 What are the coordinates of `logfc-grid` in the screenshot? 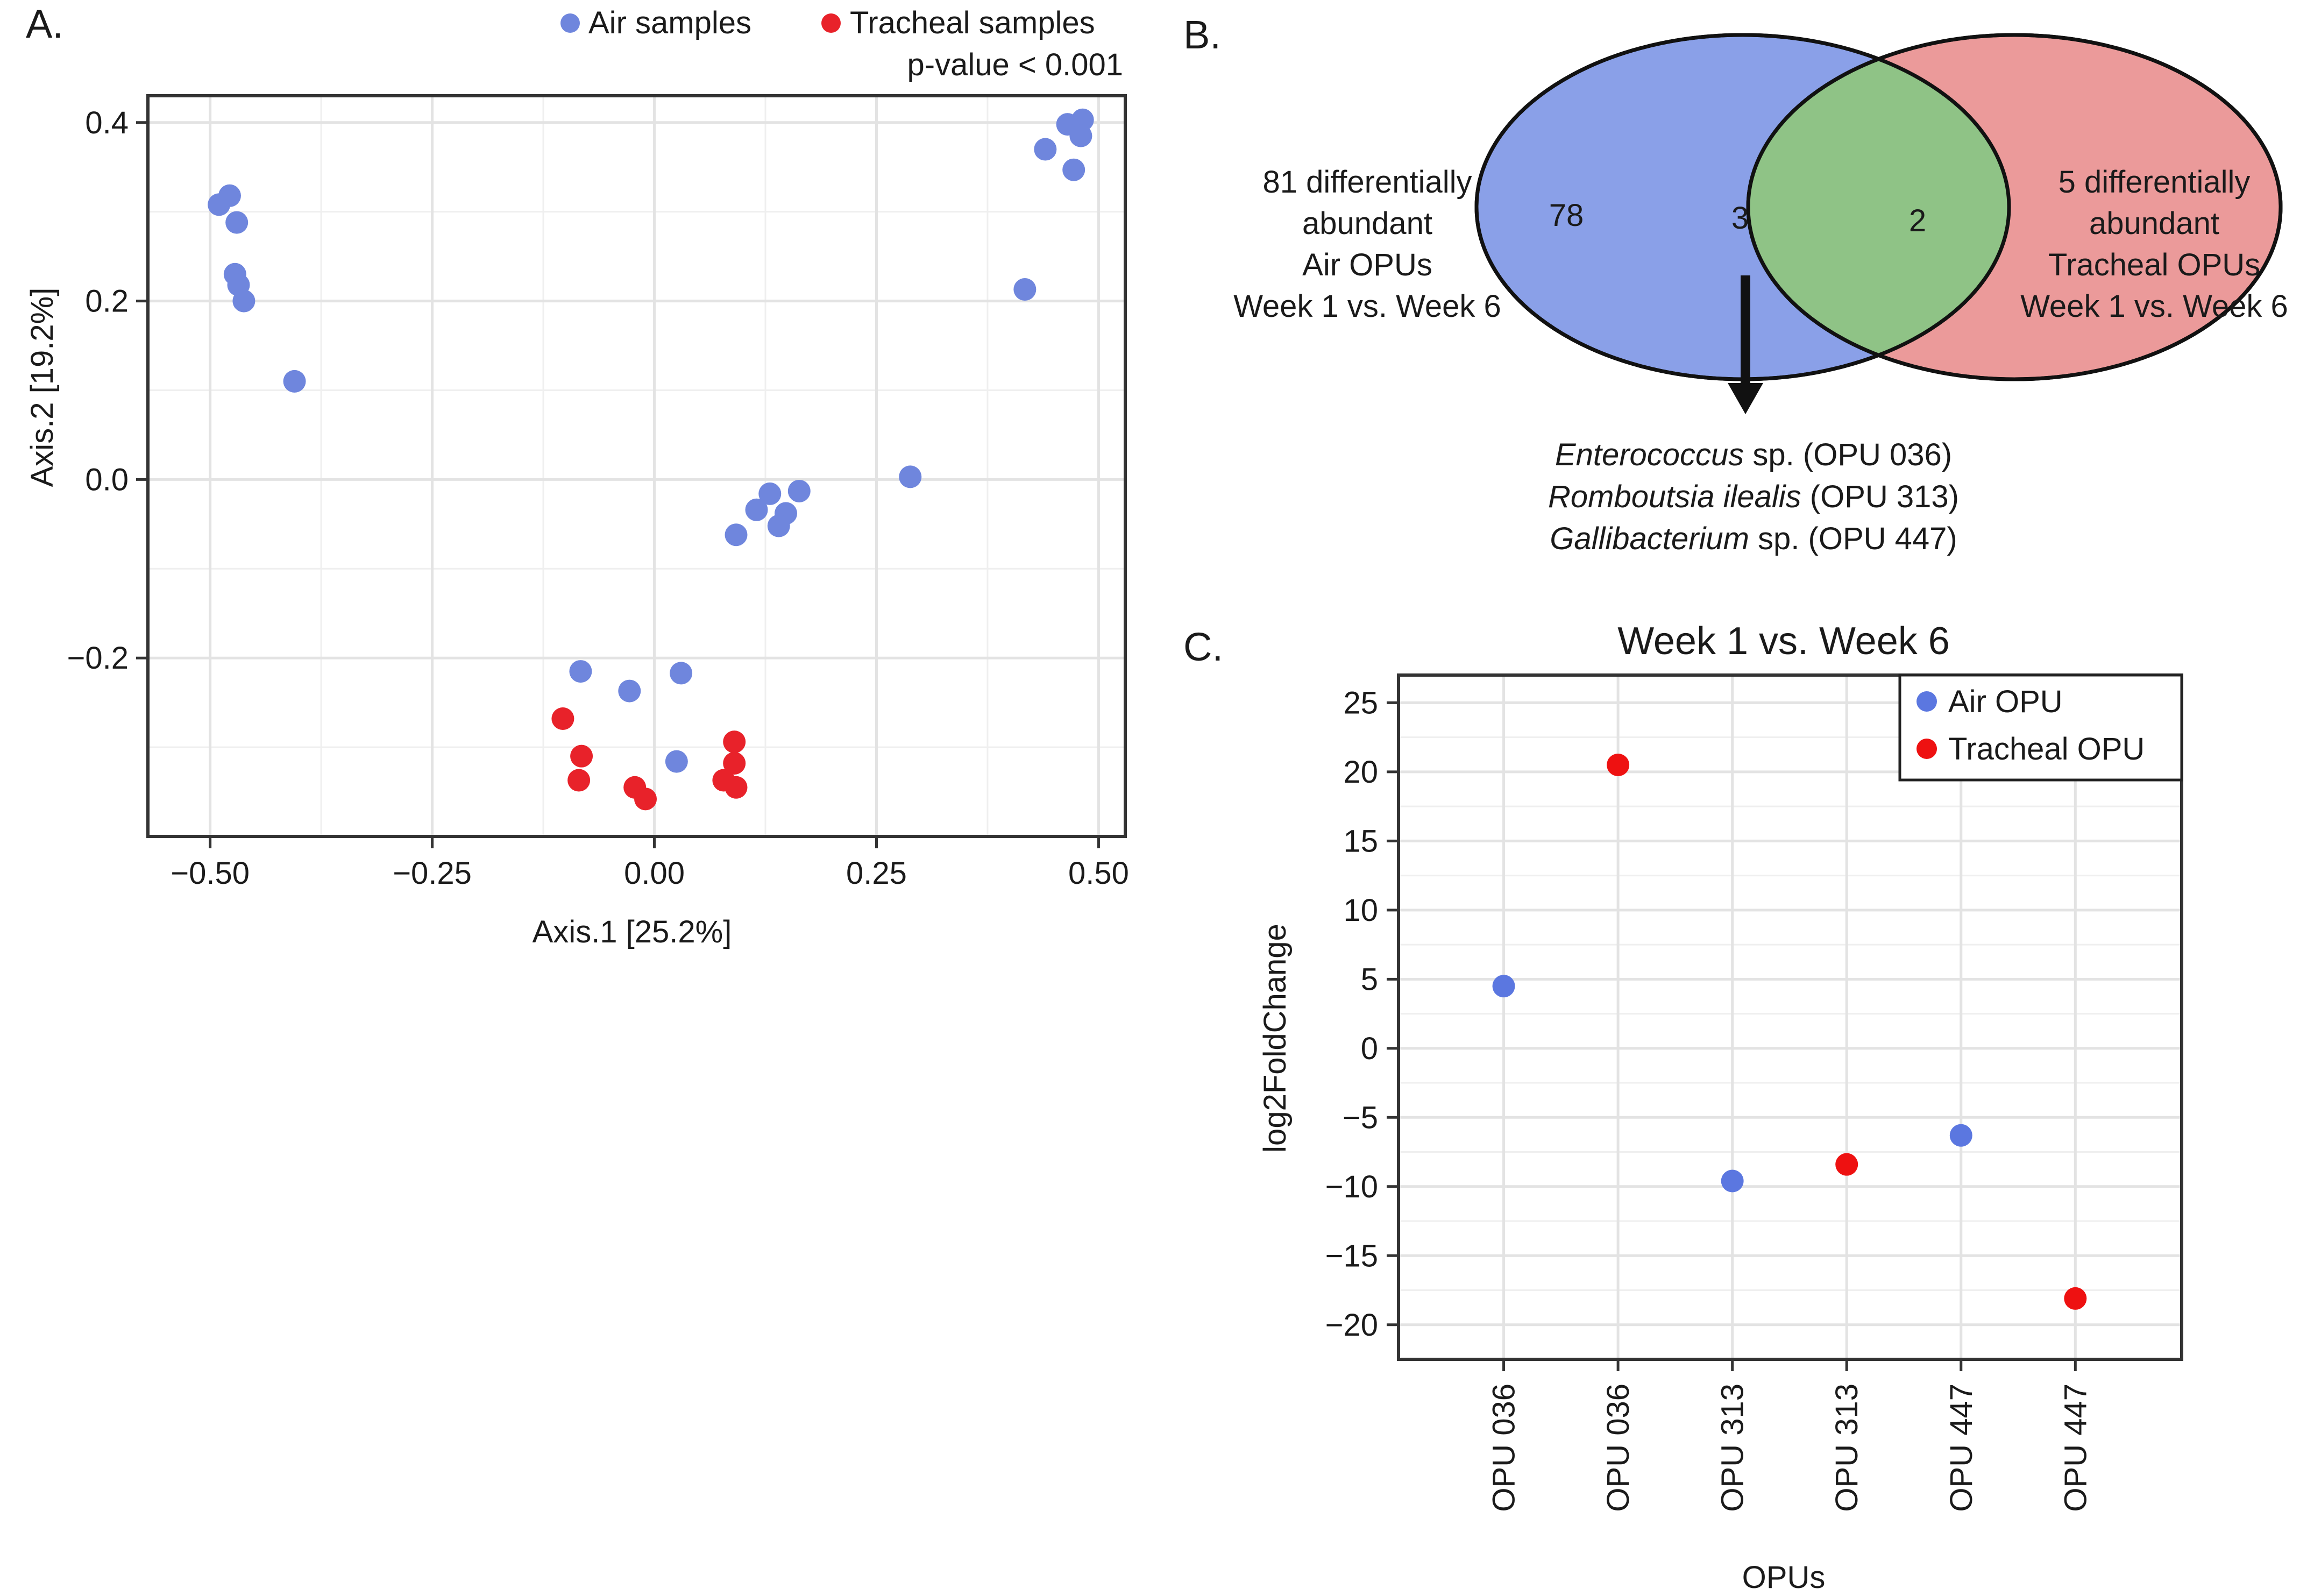 It's located at (1790, 1017).